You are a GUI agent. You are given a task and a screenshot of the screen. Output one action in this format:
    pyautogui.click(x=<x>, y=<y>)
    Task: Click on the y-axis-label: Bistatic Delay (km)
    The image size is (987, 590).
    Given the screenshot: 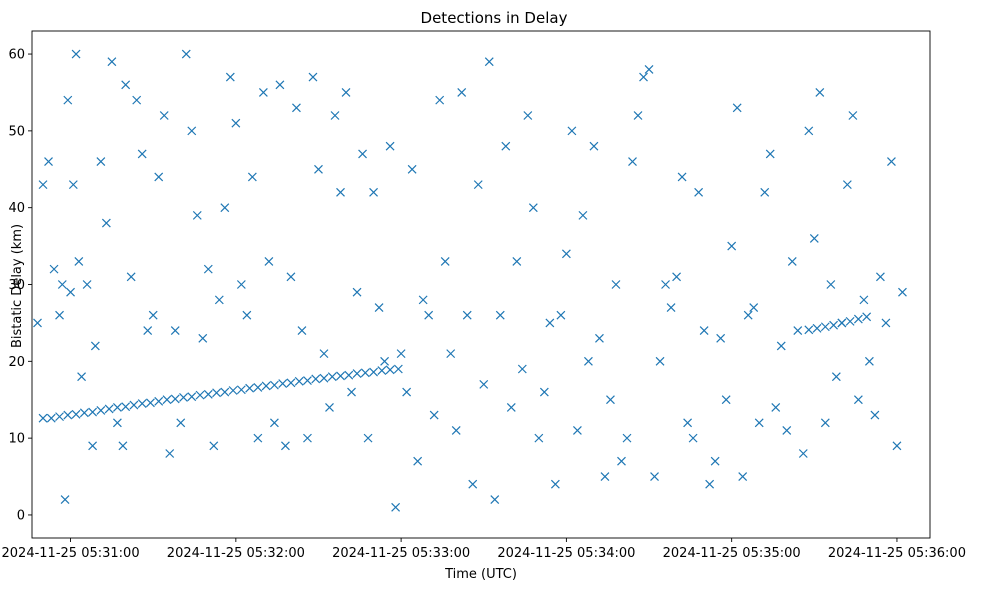 What is the action you would take?
    pyautogui.click(x=17, y=286)
    